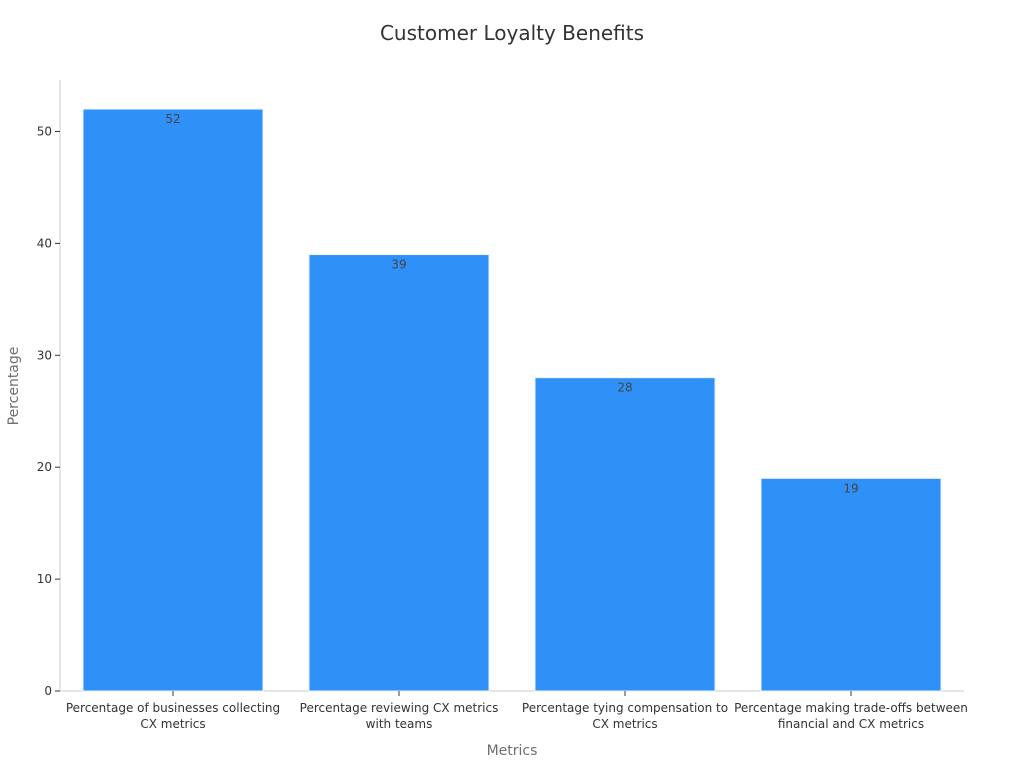  Describe the element at coordinates (399, 708) in the screenshot. I see `x-category-label: Percentage reviewing CX metrics` at that location.